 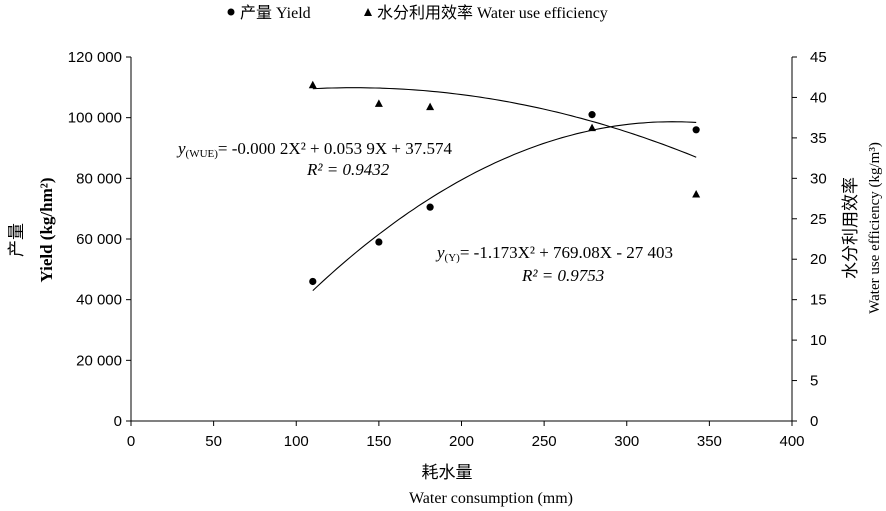 I want to click on x-tick-label: 200, so click(x=461, y=441).